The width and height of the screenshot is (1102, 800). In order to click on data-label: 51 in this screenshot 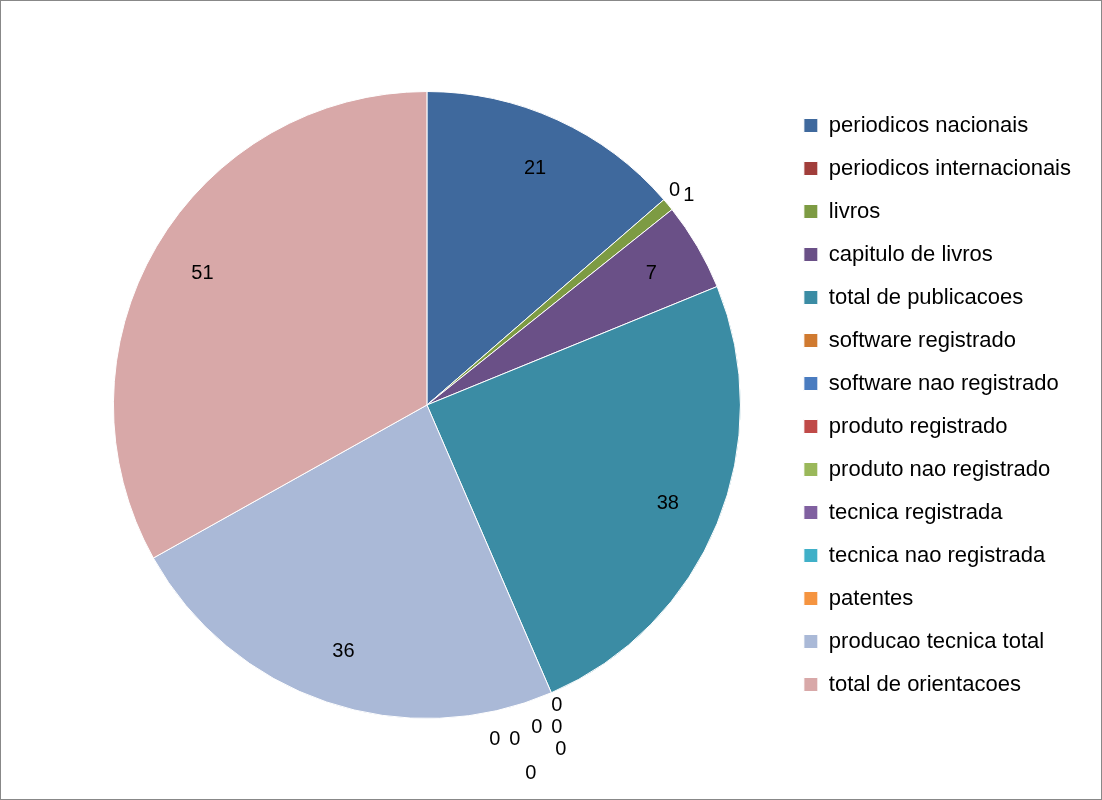, I will do `click(202, 271)`.